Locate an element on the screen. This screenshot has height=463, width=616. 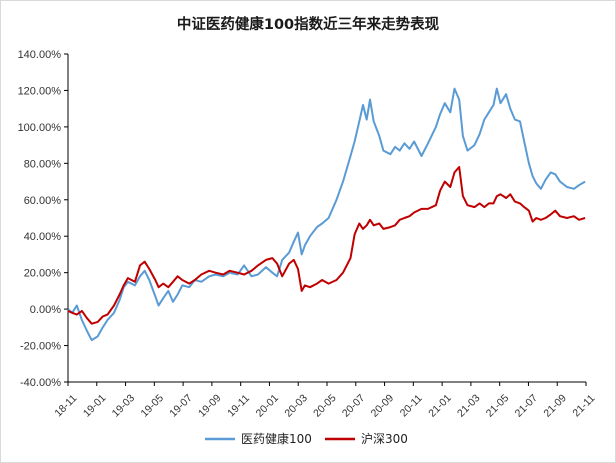
y-tick-label: -40.00% is located at coordinates (40, 383).